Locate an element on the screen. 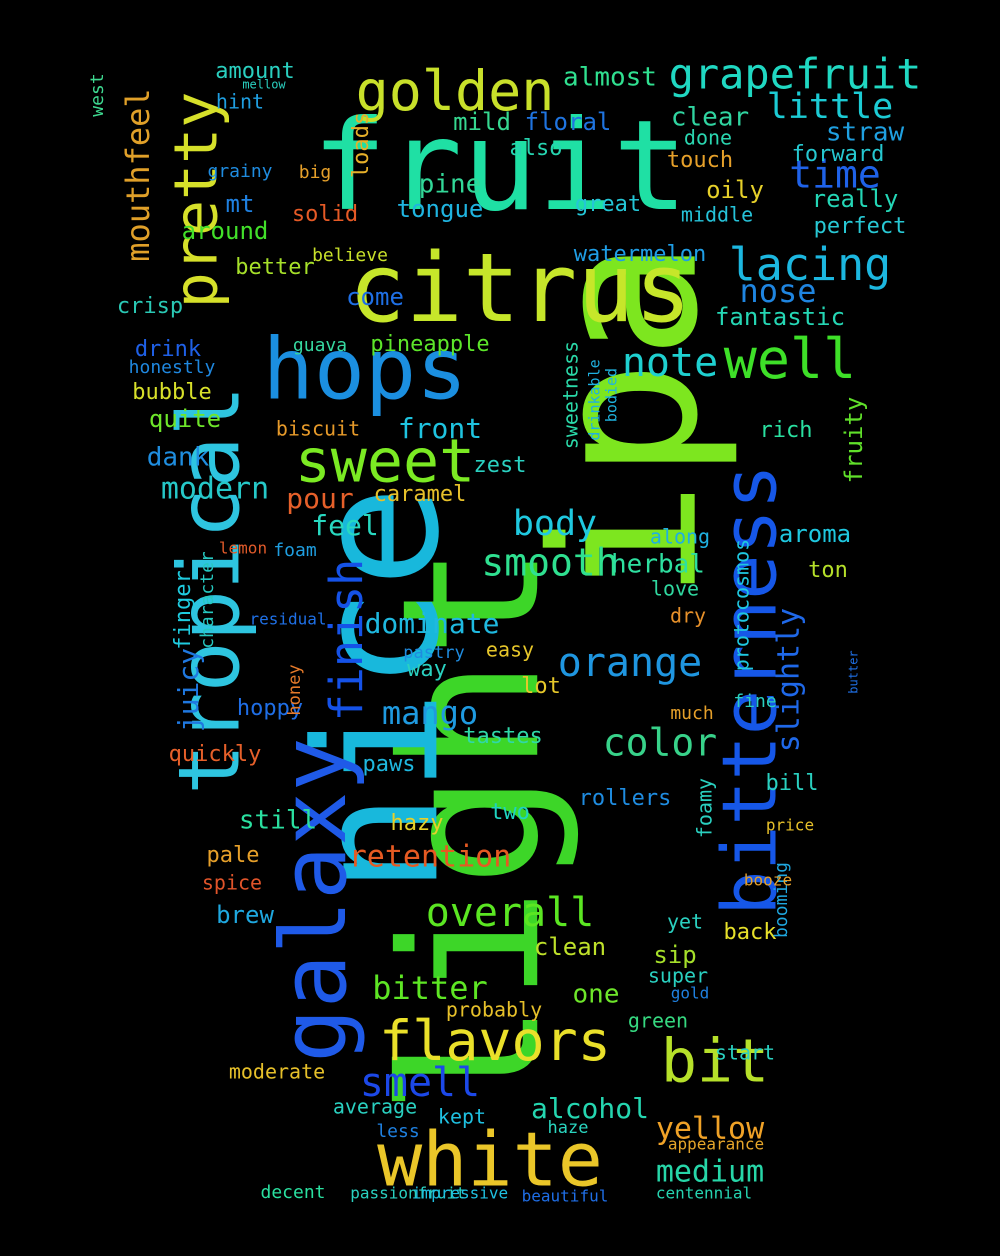  word-quickly: quickly is located at coordinates (215, 754).